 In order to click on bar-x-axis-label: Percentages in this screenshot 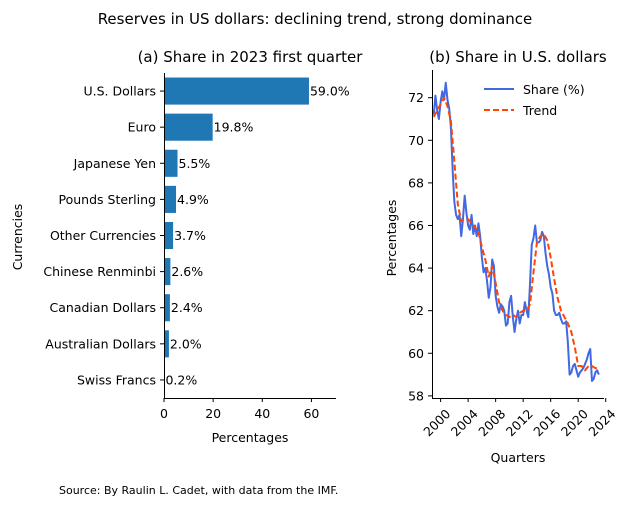, I will do `click(250, 437)`.